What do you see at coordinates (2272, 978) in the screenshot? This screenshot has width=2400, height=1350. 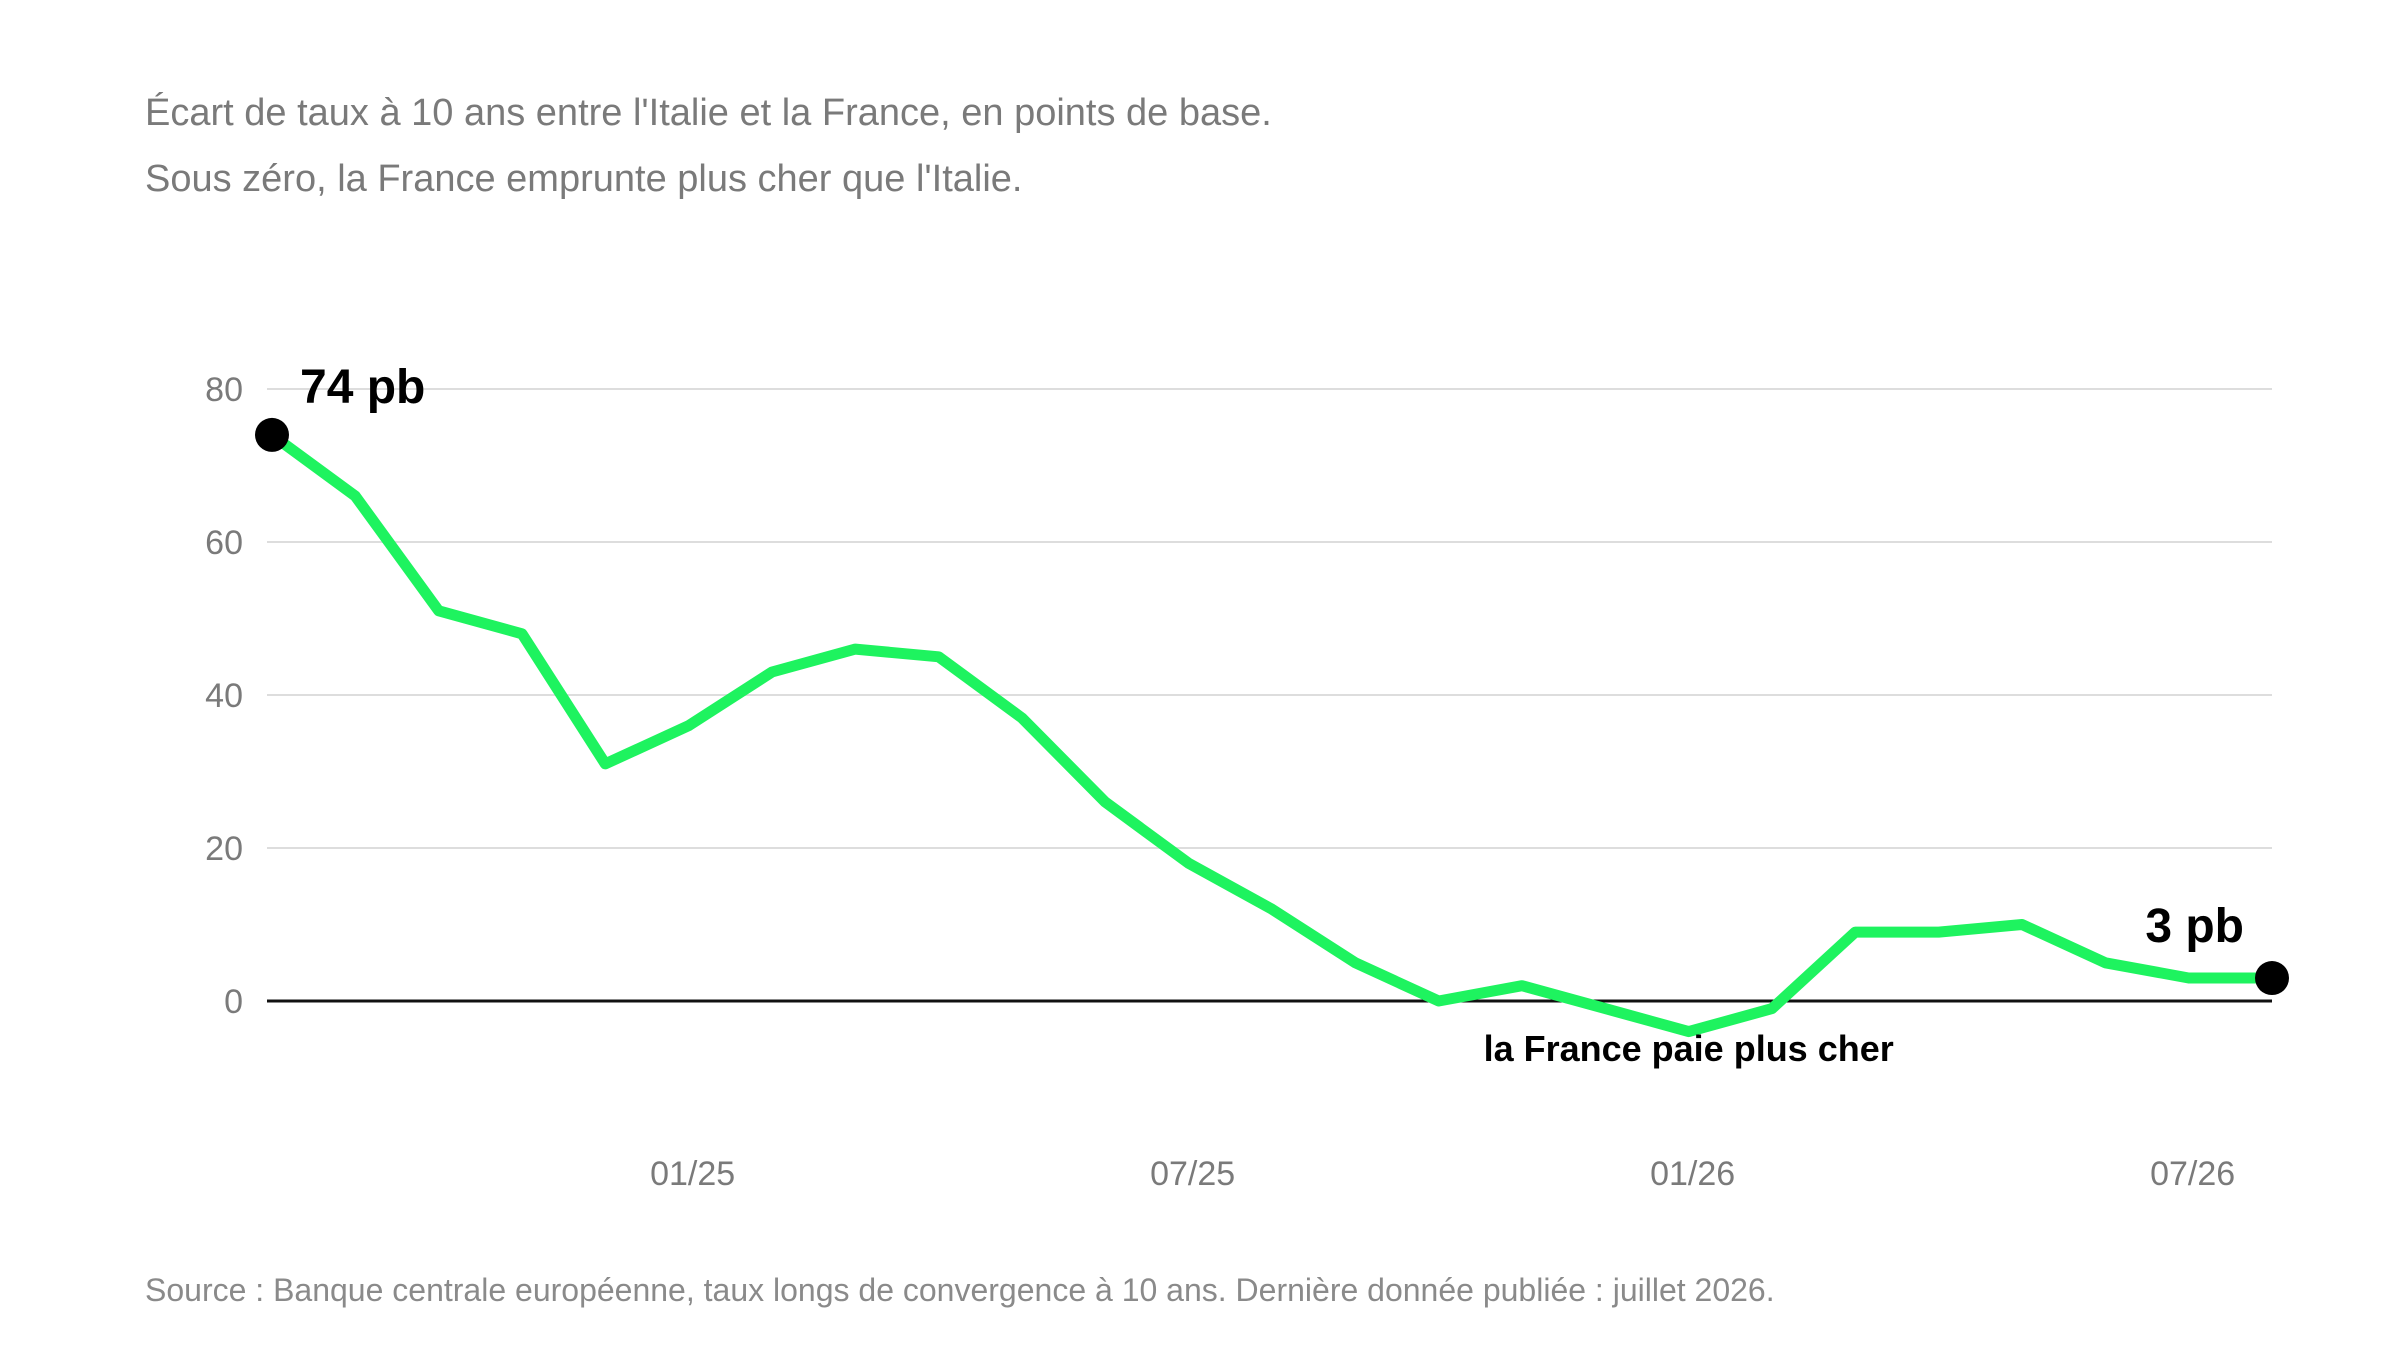 I see `end-point-marker` at bounding box center [2272, 978].